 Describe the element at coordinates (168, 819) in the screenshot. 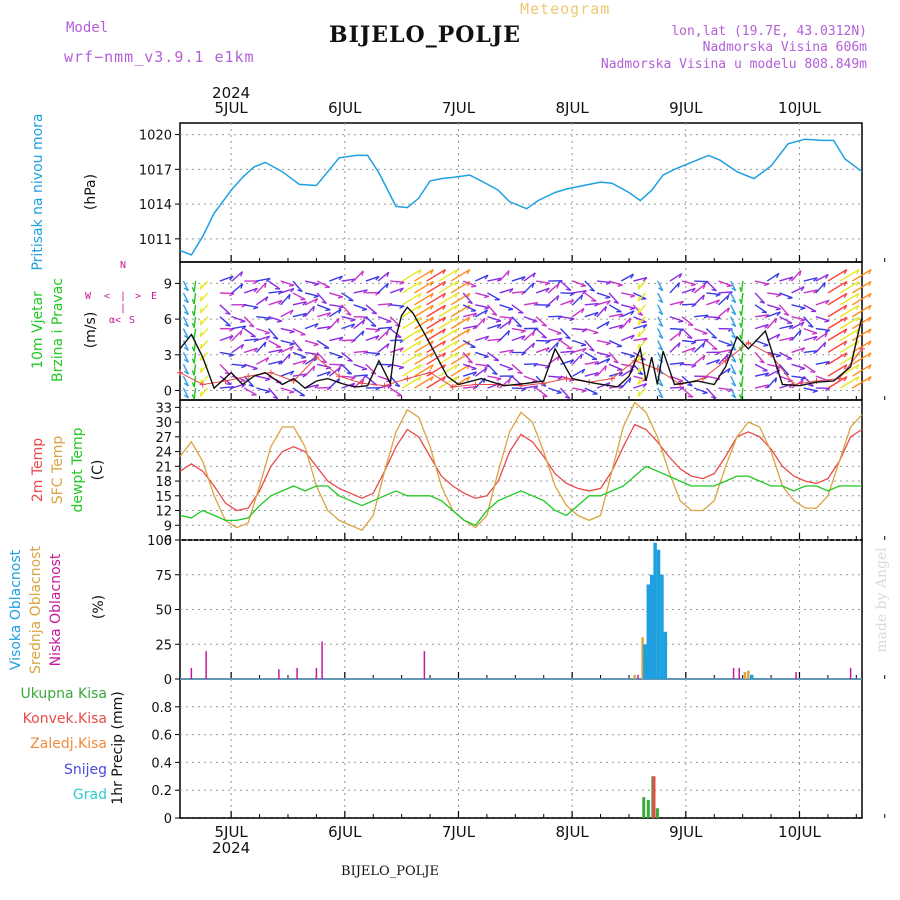

I see `y-tick-label: 0` at that location.